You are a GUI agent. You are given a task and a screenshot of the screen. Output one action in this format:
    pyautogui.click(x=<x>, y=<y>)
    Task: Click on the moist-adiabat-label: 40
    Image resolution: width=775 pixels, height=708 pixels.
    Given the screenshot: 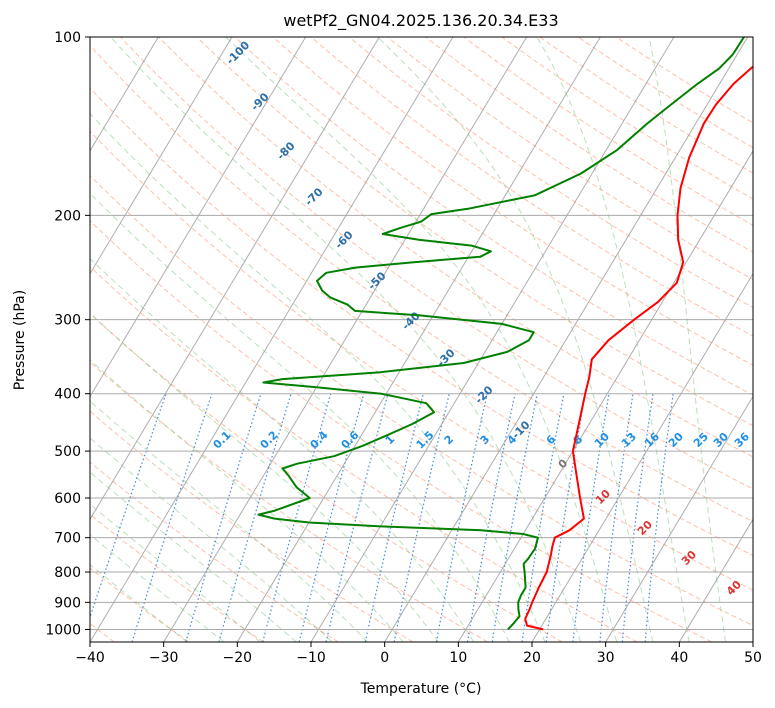 What is the action you would take?
    pyautogui.click(x=734, y=588)
    